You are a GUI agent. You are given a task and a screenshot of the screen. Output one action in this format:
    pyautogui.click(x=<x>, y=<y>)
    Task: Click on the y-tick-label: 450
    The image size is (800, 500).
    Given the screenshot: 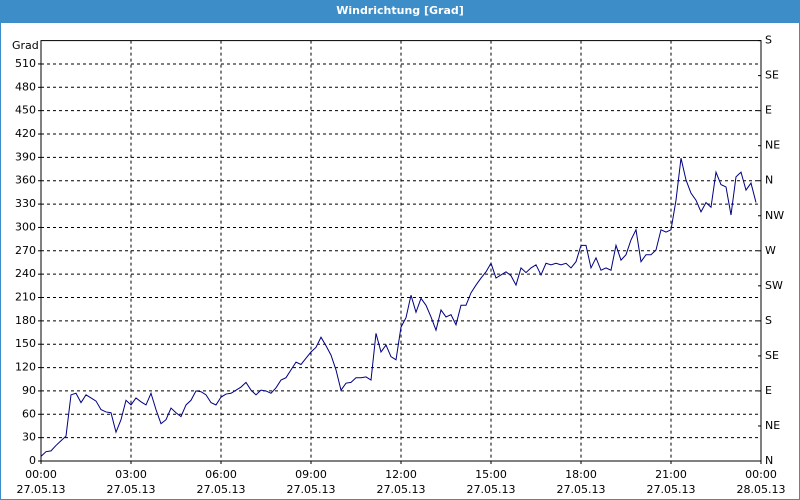 What is the action you would take?
    pyautogui.click(x=25, y=110)
    